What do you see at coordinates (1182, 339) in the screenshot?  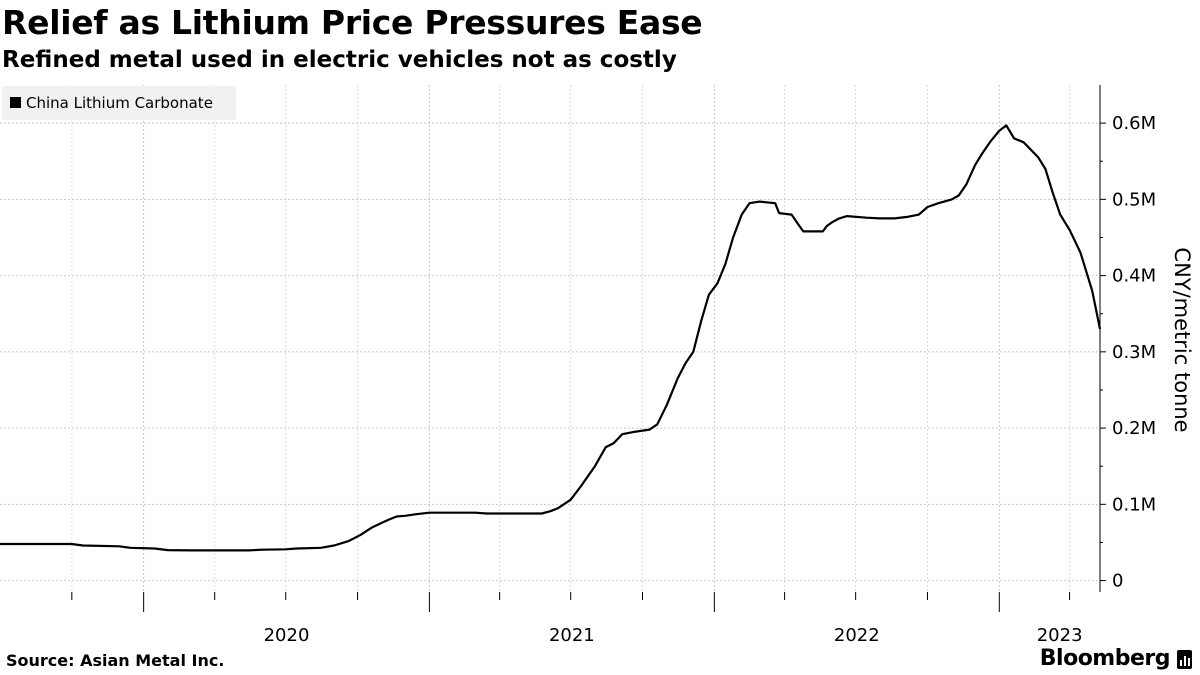 I see `y-axis-label: CNY/metric tonne` at bounding box center [1182, 339].